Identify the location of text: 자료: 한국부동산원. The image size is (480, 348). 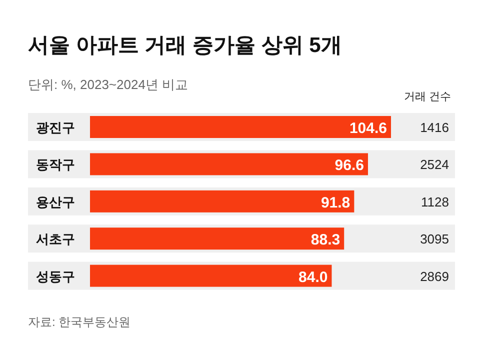
(79, 322).